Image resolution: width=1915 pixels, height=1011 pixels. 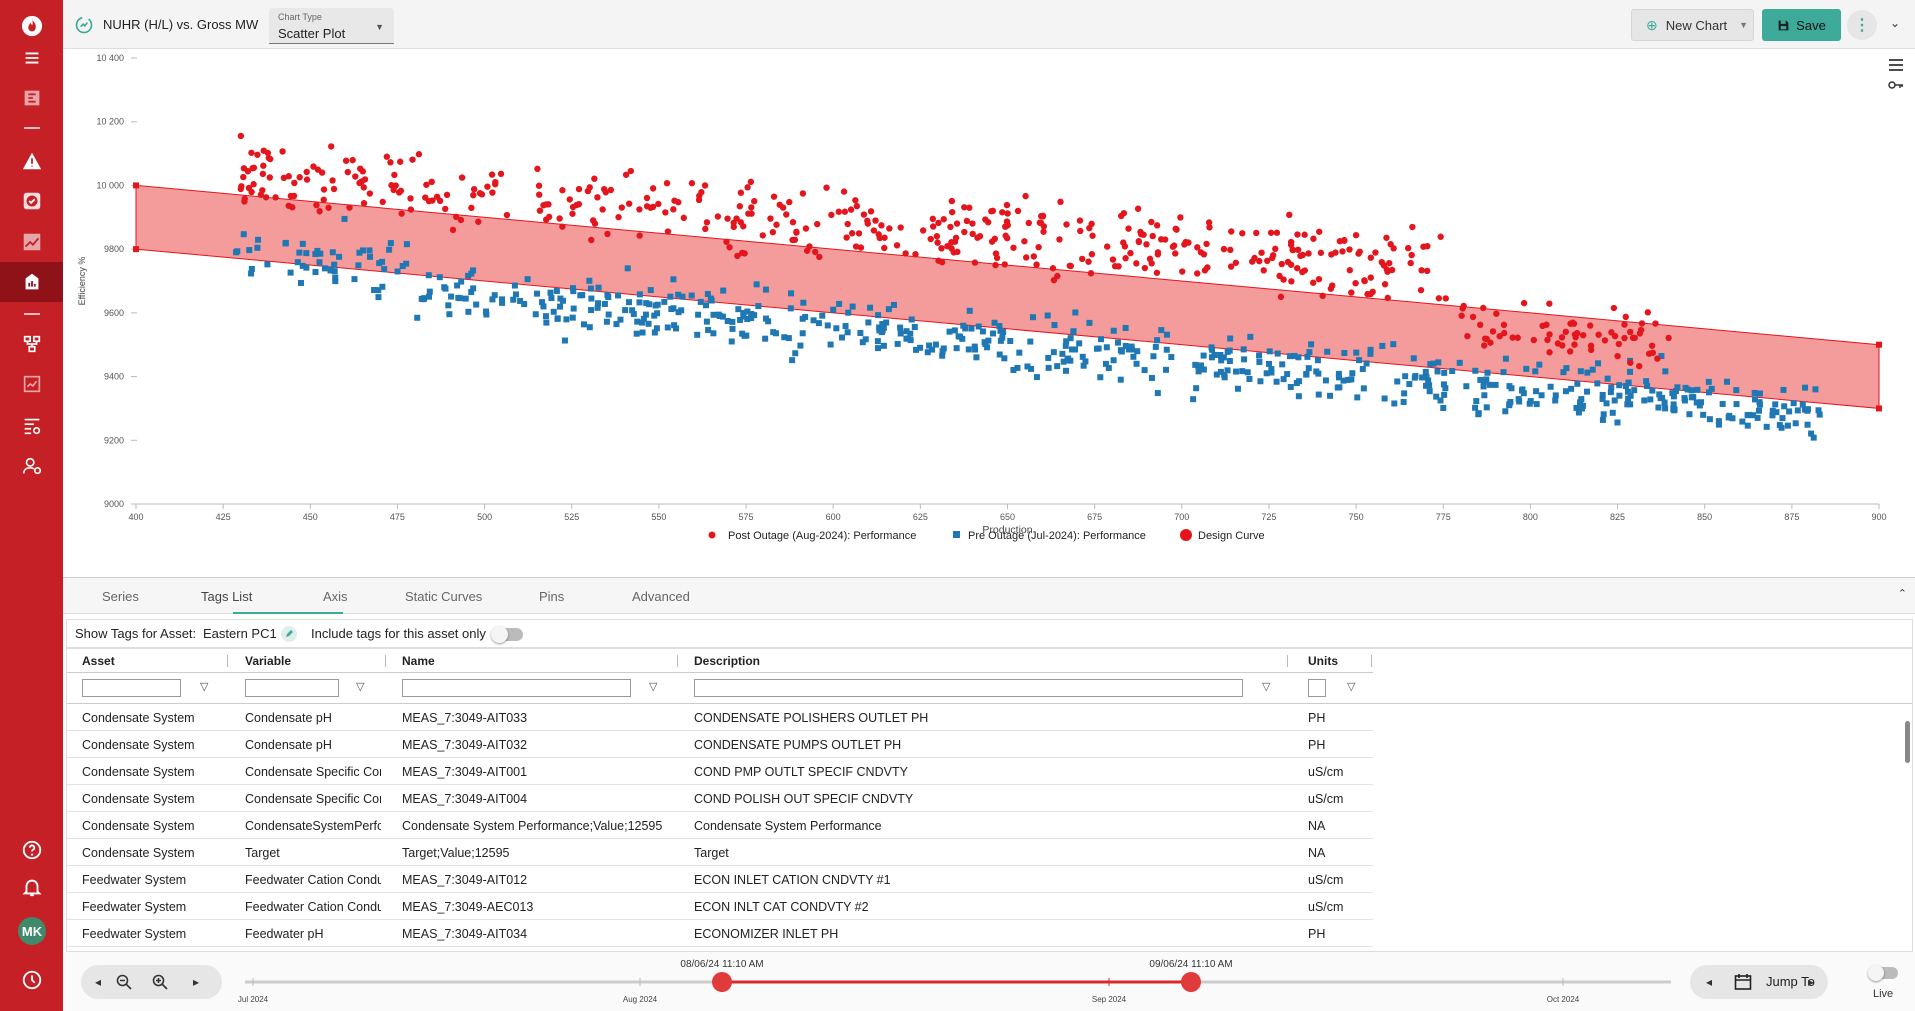 I want to click on bell-icon, so click(x=32, y=887).